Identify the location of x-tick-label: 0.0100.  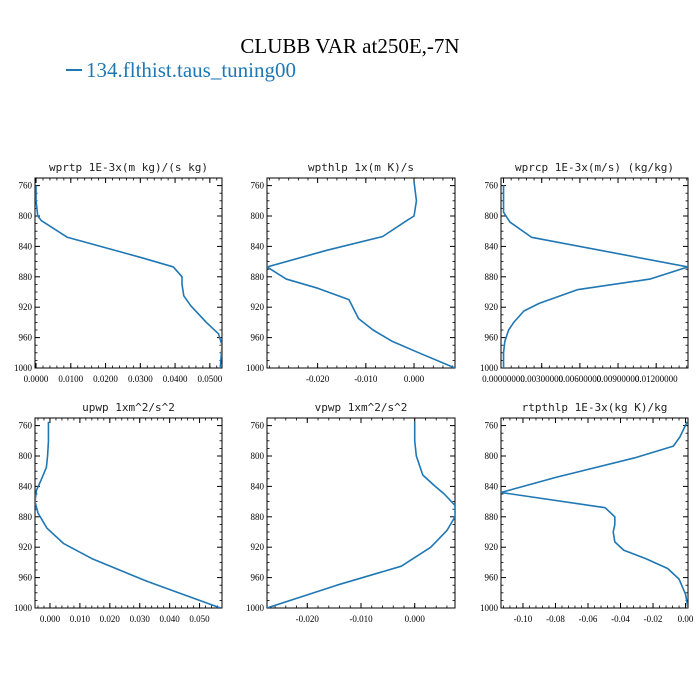
(70, 379).